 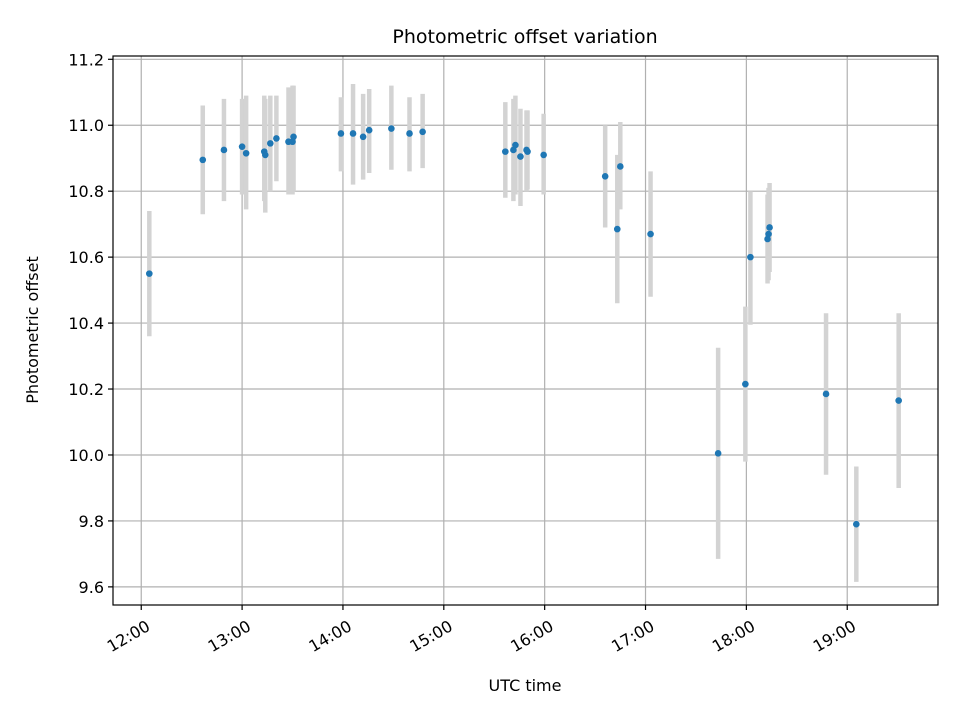 I want to click on y-axis-label: Photometric offset, so click(x=32, y=330).